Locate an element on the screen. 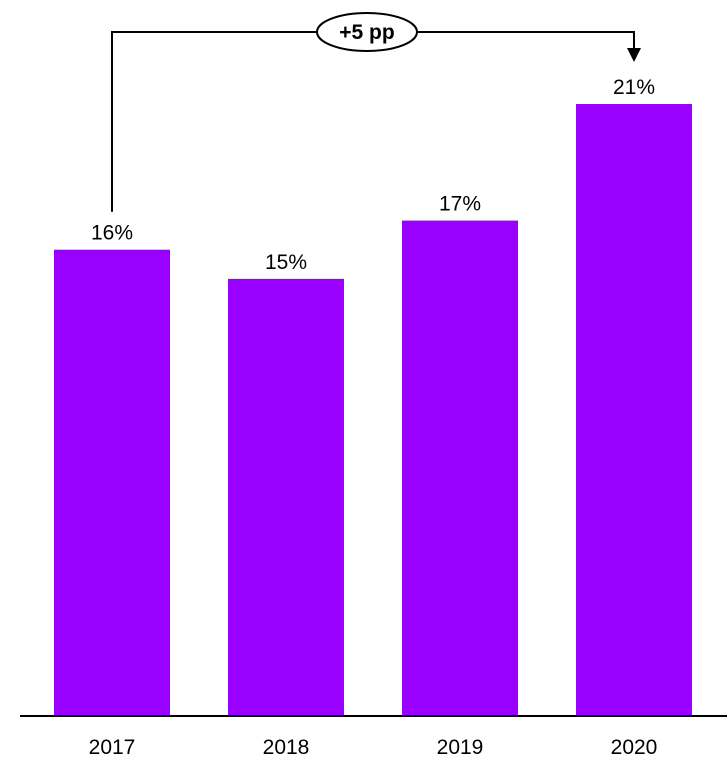  value-label-2020: 21% is located at coordinates (634, 87).